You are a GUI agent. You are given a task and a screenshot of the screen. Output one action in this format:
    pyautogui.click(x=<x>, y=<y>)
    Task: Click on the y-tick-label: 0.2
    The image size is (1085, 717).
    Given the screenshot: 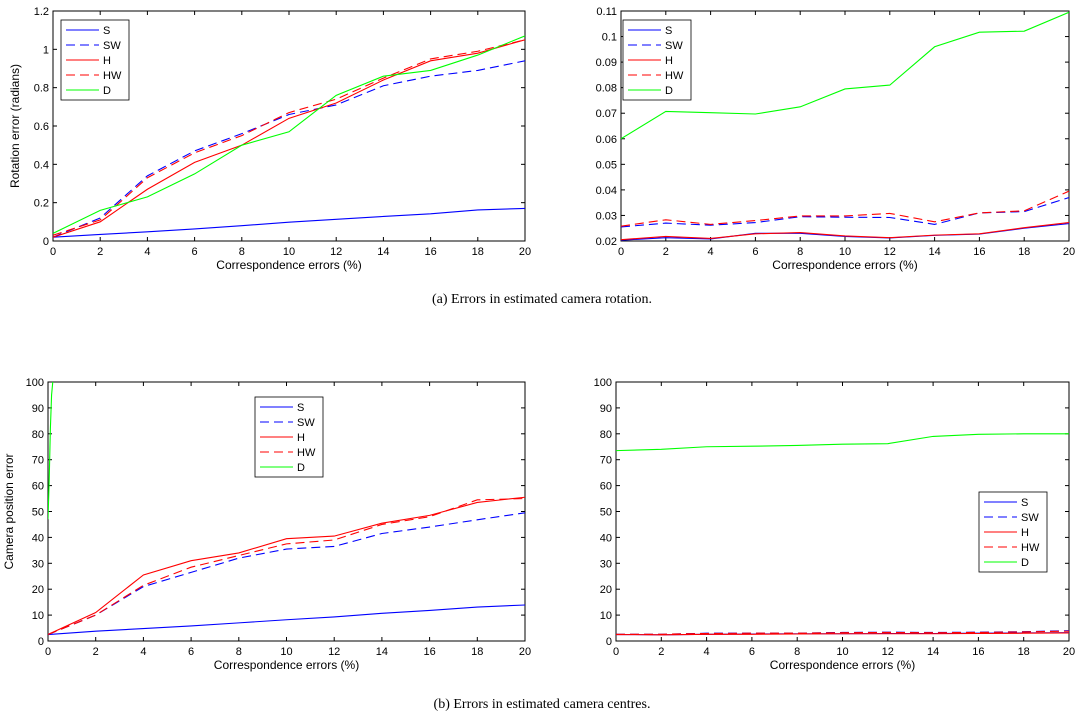 What is the action you would take?
    pyautogui.click(x=41, y=204)
    